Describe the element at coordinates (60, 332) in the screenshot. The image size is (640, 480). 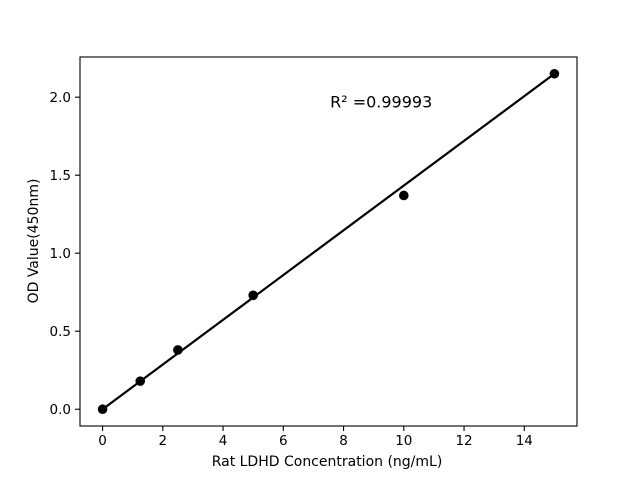
I see `y-tick-label: 0.5` at that location.